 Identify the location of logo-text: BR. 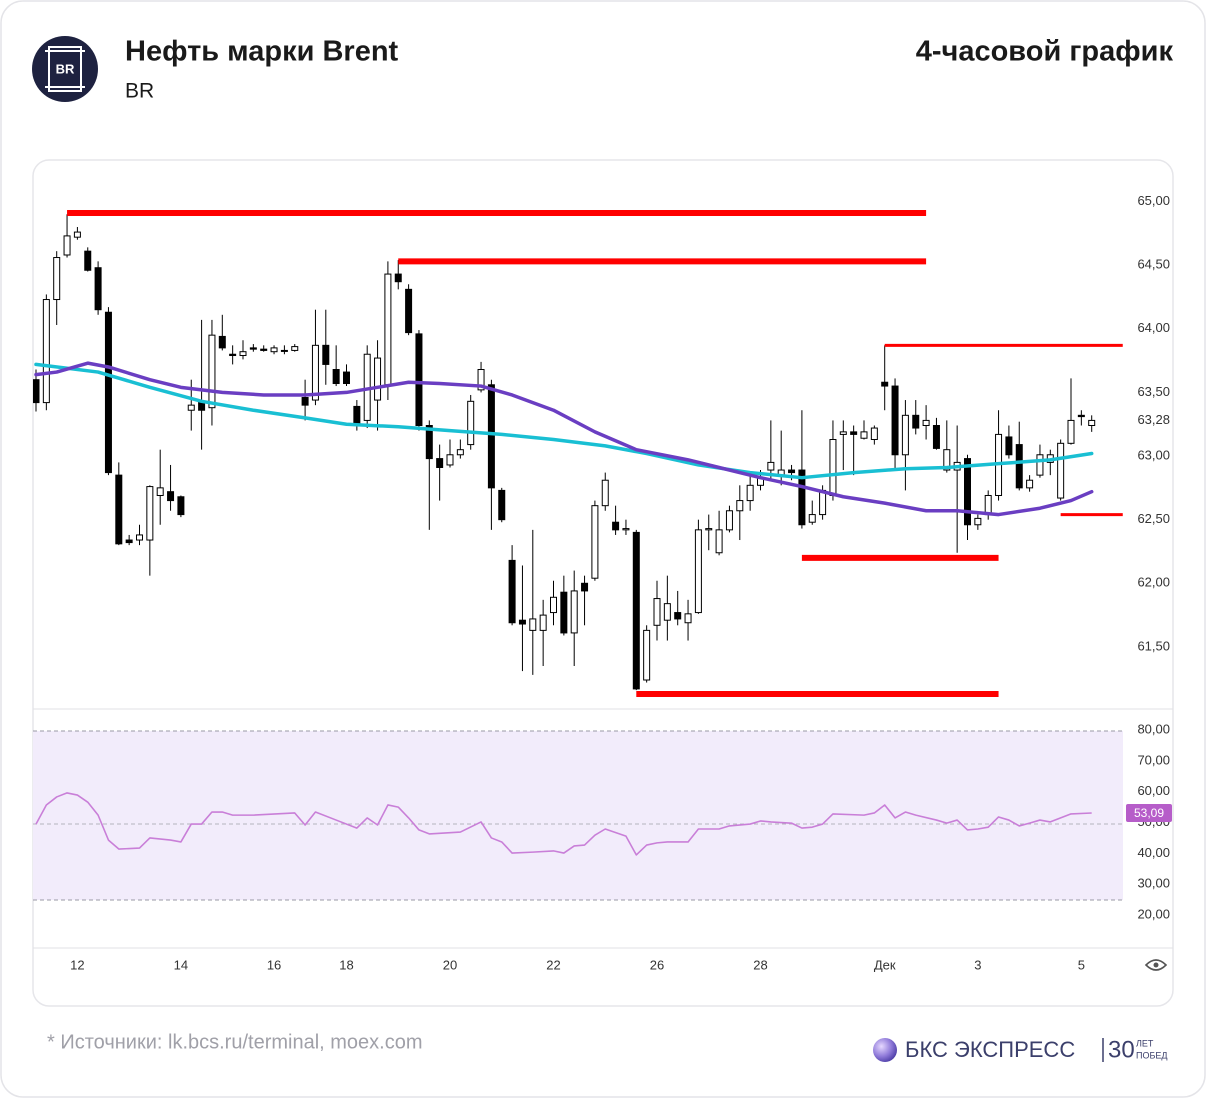
(65, 68).